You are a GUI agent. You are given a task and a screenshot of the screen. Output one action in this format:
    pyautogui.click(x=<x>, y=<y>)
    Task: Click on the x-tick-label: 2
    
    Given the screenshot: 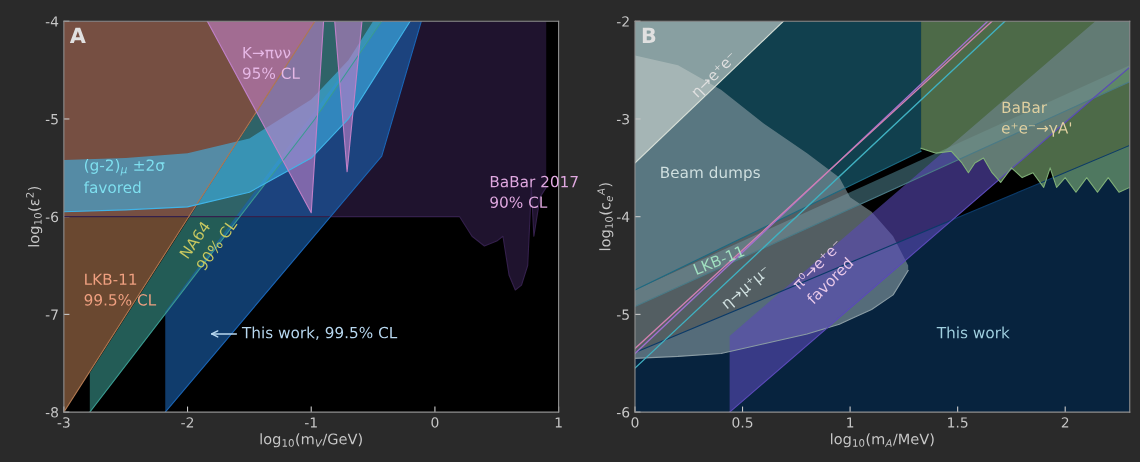 What is the action you would take?
    pyautogui.click(x=1065, y=422)
    